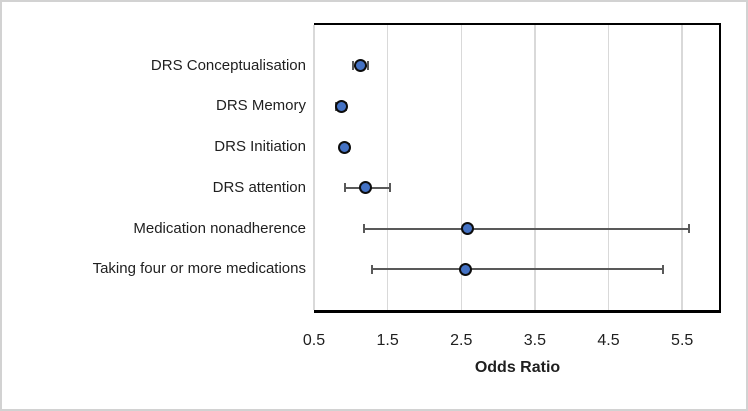 Image resolution: width=748 pixels, height=411 pixels. What do you see at coordinates (259, 187) in the screenshot?
I see `category-label: DRS attention` at bounding box center [259, 187].